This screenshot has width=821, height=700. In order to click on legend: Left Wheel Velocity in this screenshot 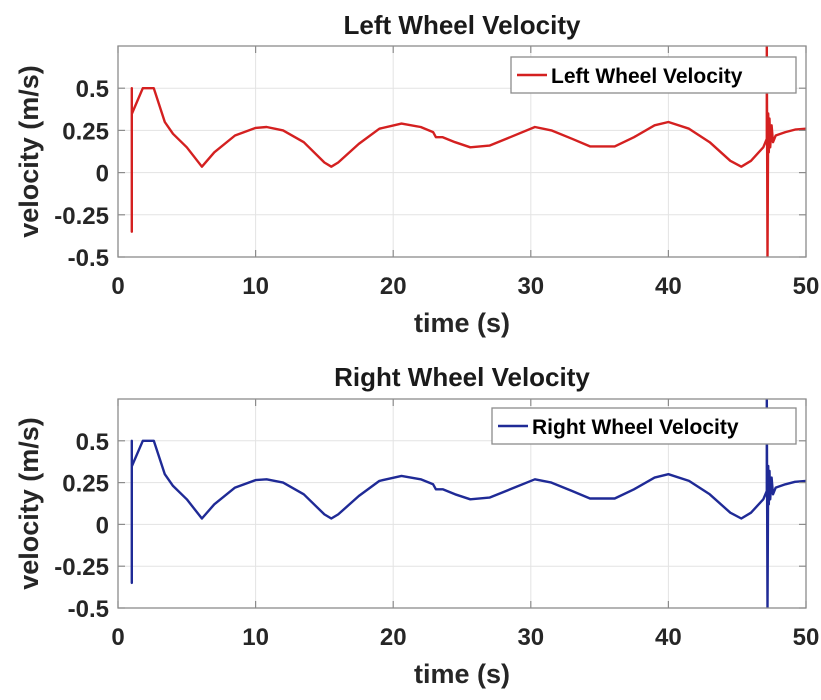, I will do `click(653, 75)`.